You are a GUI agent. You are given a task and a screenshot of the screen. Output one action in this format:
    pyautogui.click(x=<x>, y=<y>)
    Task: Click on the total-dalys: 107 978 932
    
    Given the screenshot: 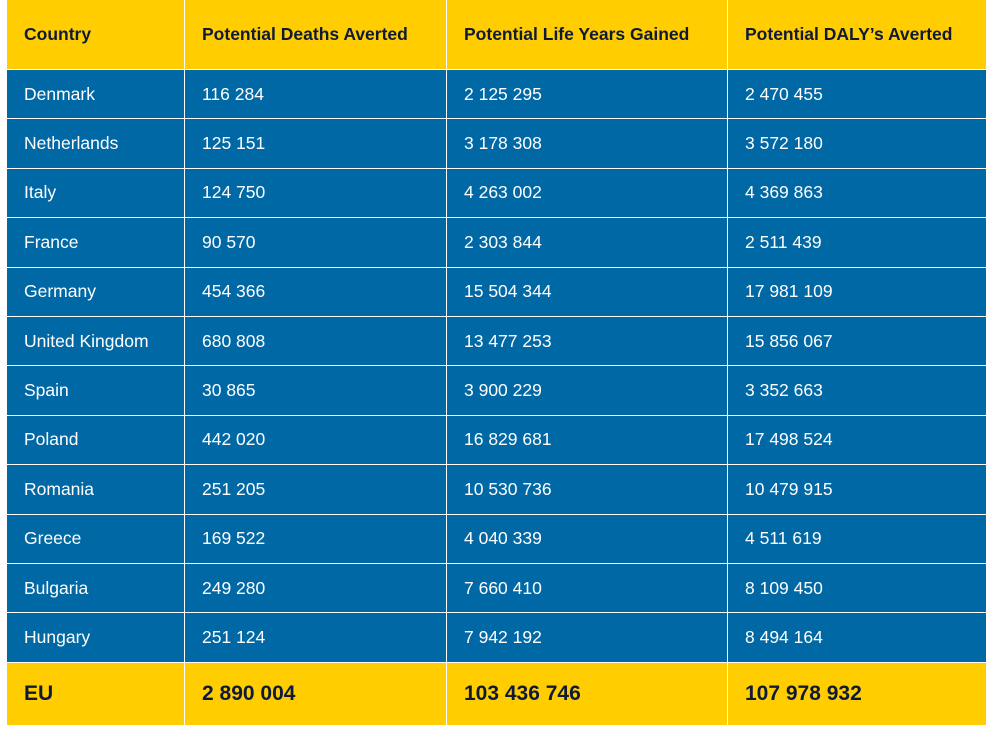 What is the action you would take?
    pyautogui.click(x=857, y=693)
    